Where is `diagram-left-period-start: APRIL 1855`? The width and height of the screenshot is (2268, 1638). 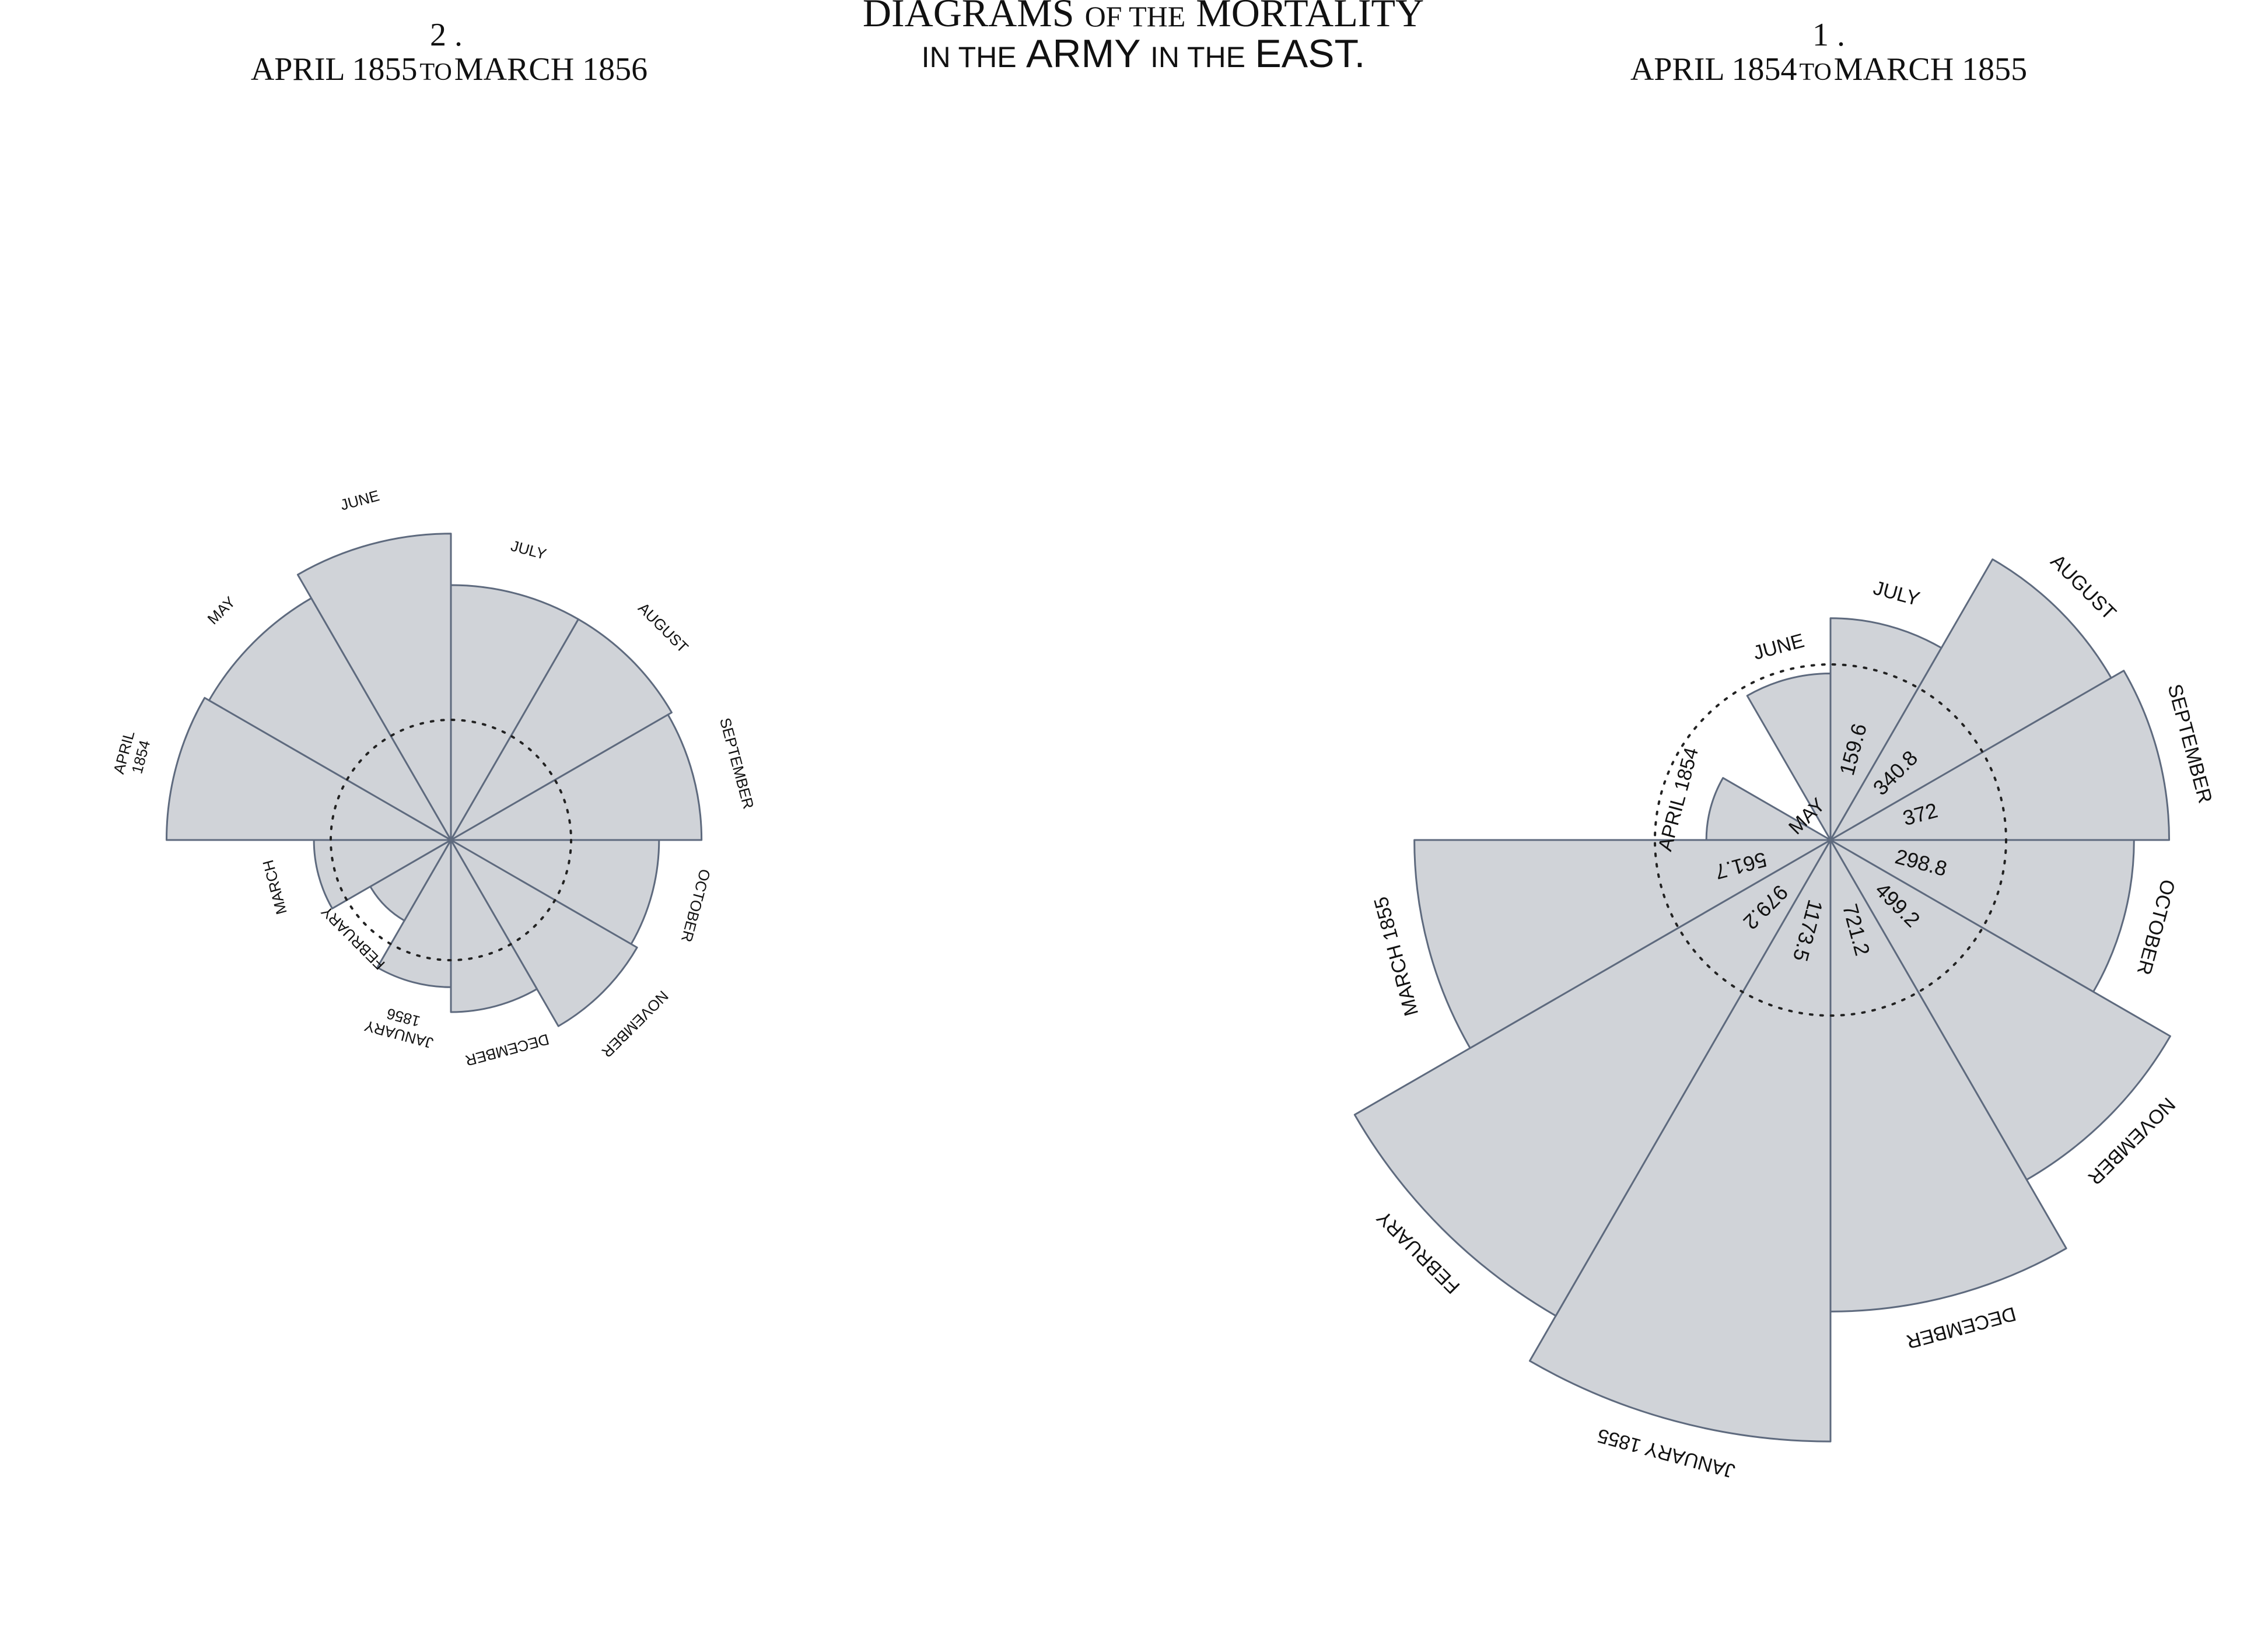 diagram-left-period-start: APRIL 1855 is located at coordinates (335, 69).